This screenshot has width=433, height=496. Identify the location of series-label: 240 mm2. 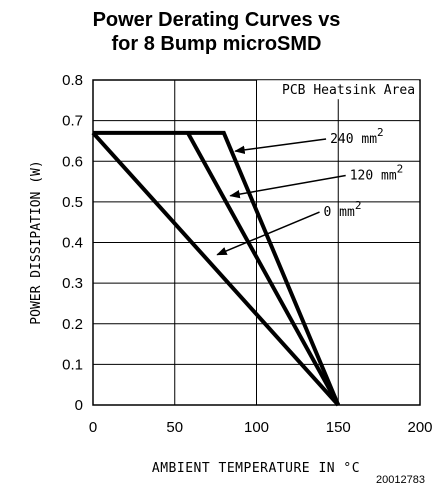
(357, 136).